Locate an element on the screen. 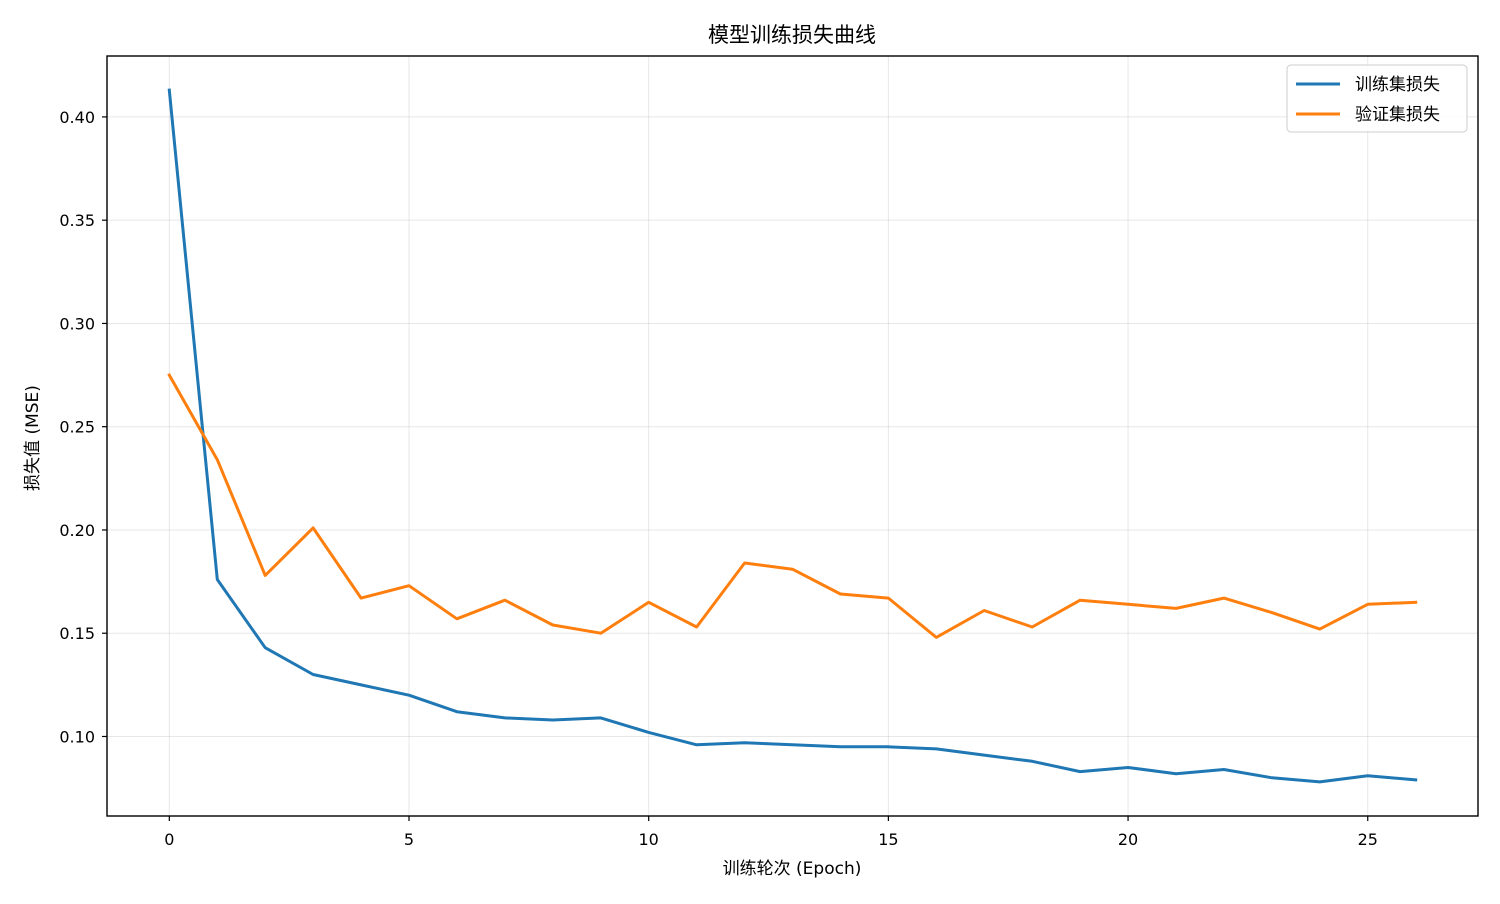 The height and width of the screenshot is (904, 1500). x-tick-label: 20 is located at coordinates (1128, 839).